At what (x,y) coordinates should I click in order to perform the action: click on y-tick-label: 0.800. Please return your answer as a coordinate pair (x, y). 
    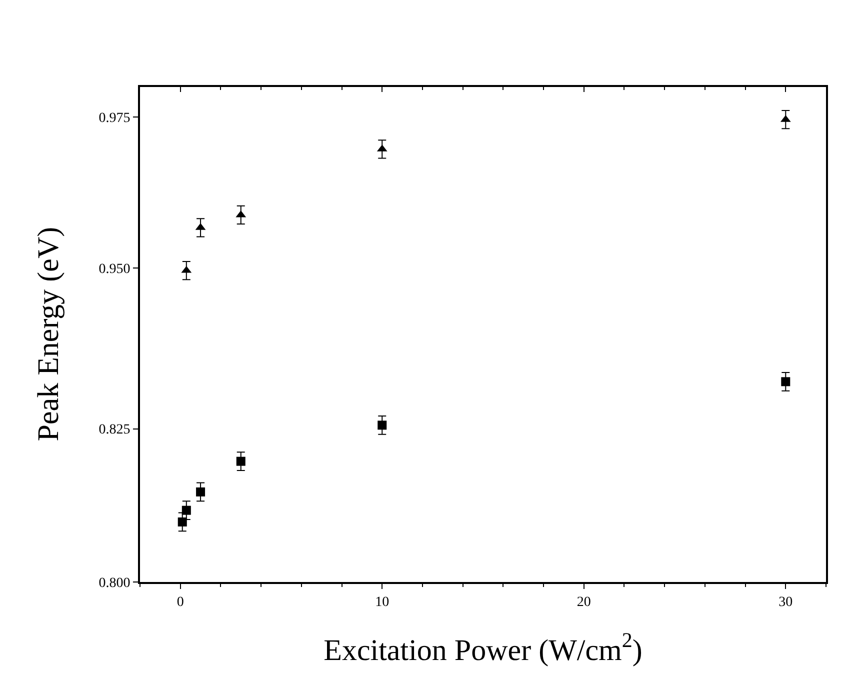
    Looking at the image, I should click on (114, 583).